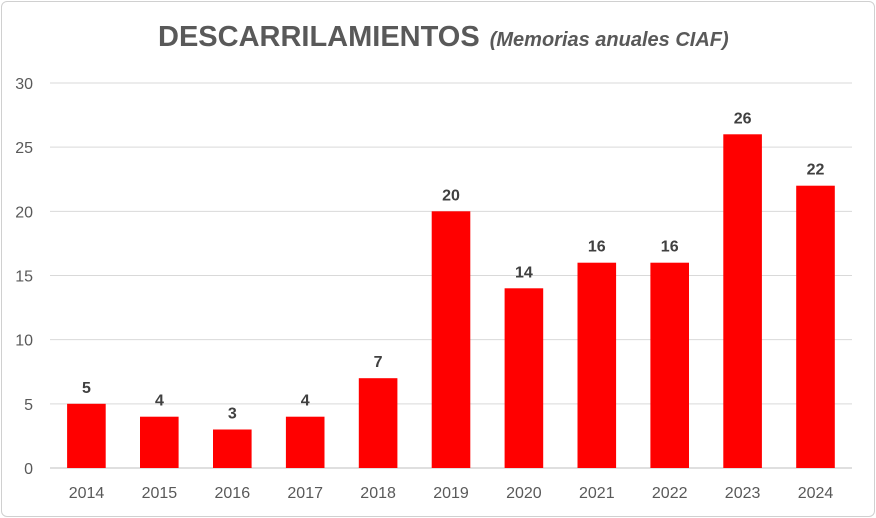 The width and height of the screenshot is (876, 518). Describe the element at coordinates (24, 341) in the screenshot. I see `y-tick-label-10: 10` at that location.